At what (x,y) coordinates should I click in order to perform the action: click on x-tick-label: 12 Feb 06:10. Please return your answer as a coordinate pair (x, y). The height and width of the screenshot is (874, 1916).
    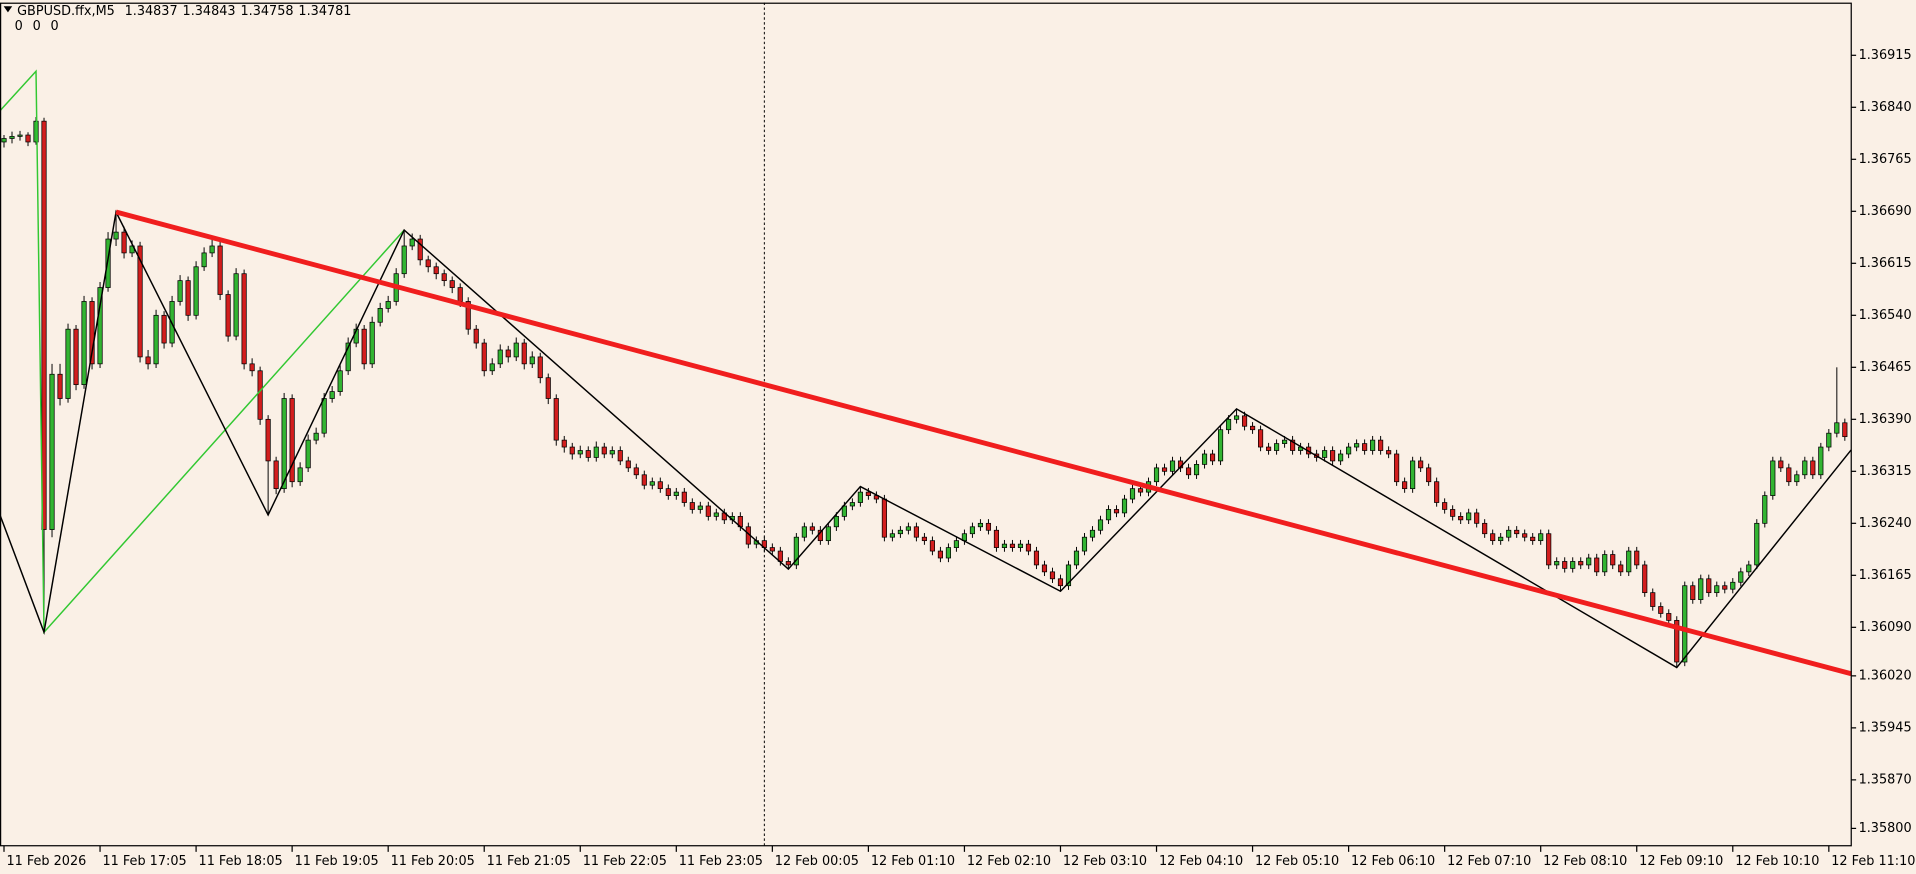
    Looking at the image, I should click on (1393, 861).